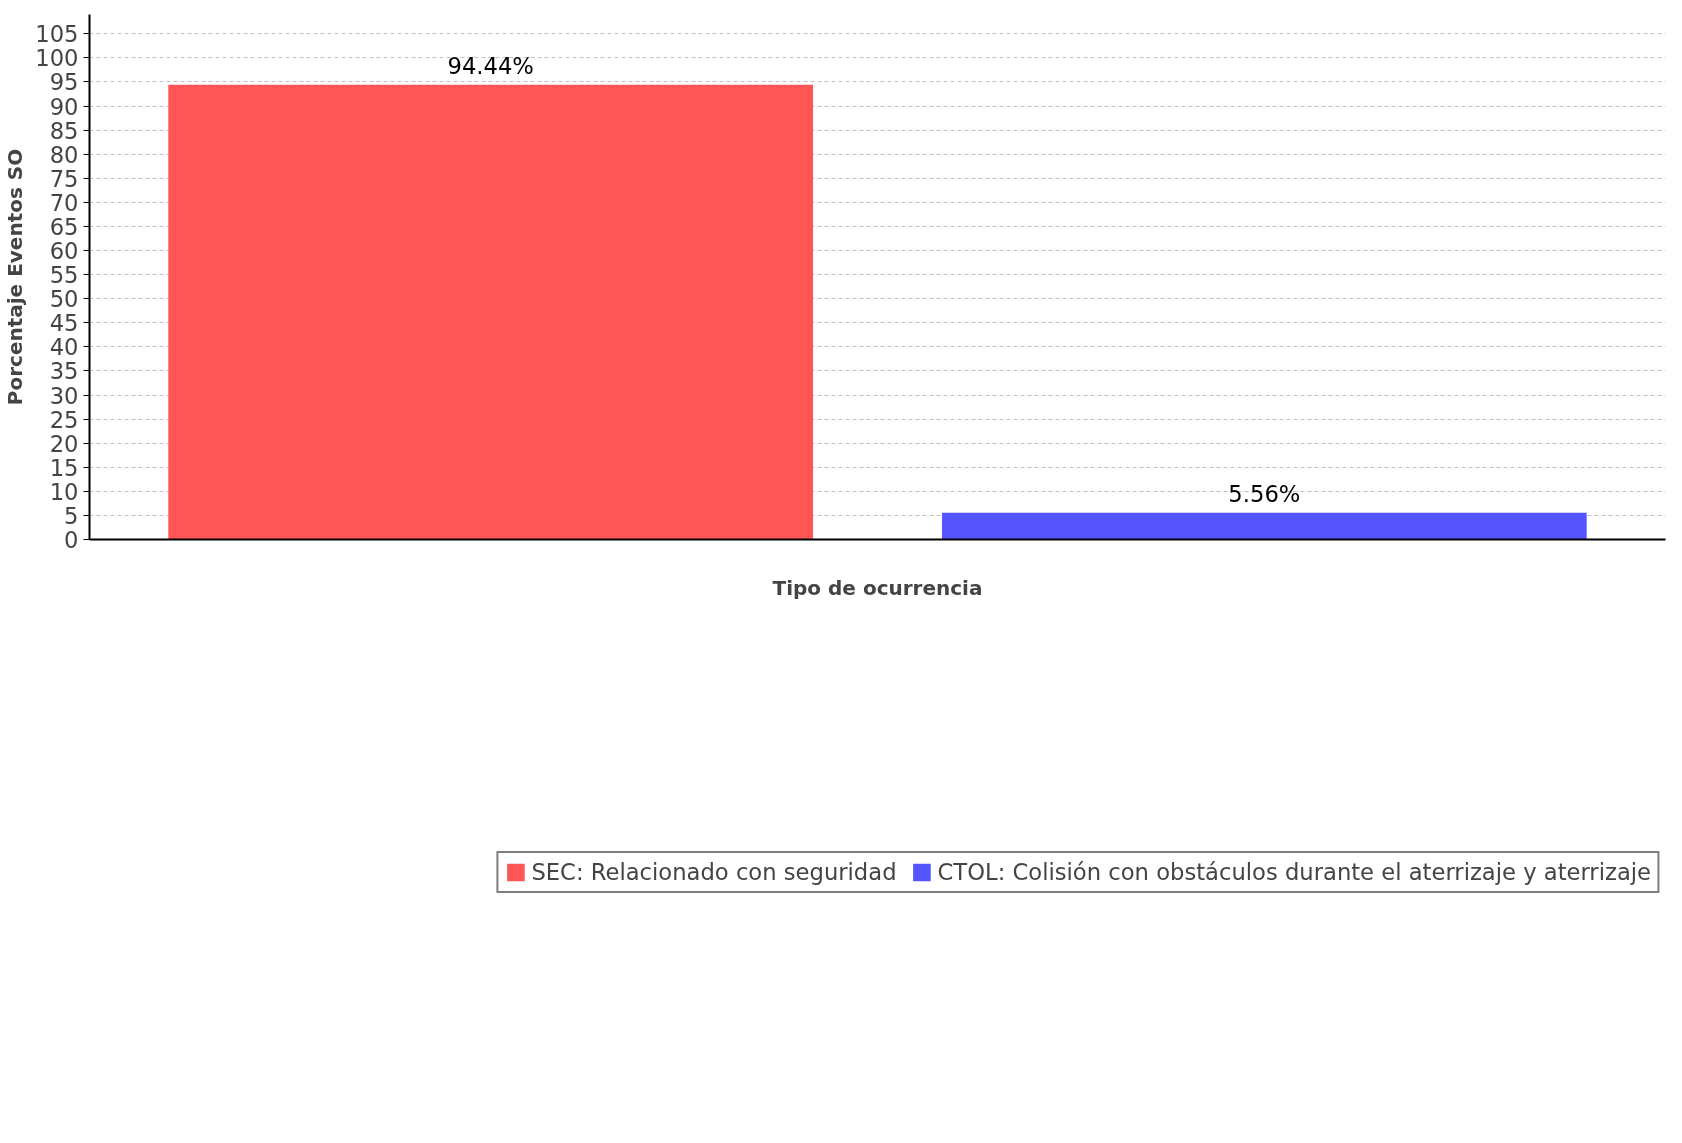  Describe the element at coordinates (64, 467) in the screenshot. I see `y-tick-label: 15` at that location.